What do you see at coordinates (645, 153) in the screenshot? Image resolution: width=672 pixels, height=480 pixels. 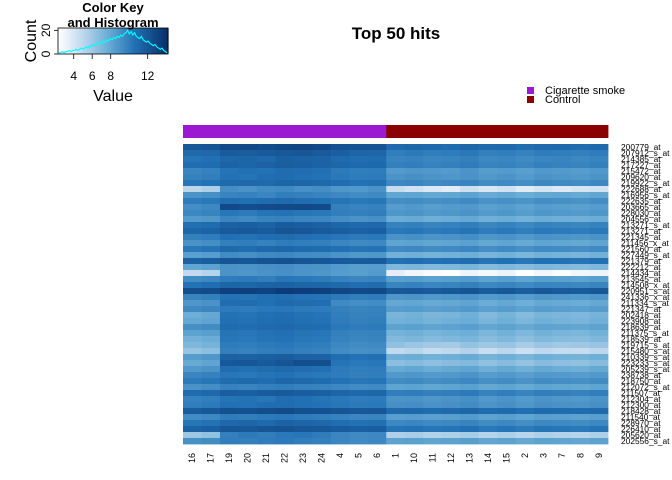 I see `row-label: 207912_s_at` at bounding box center [645, 153].